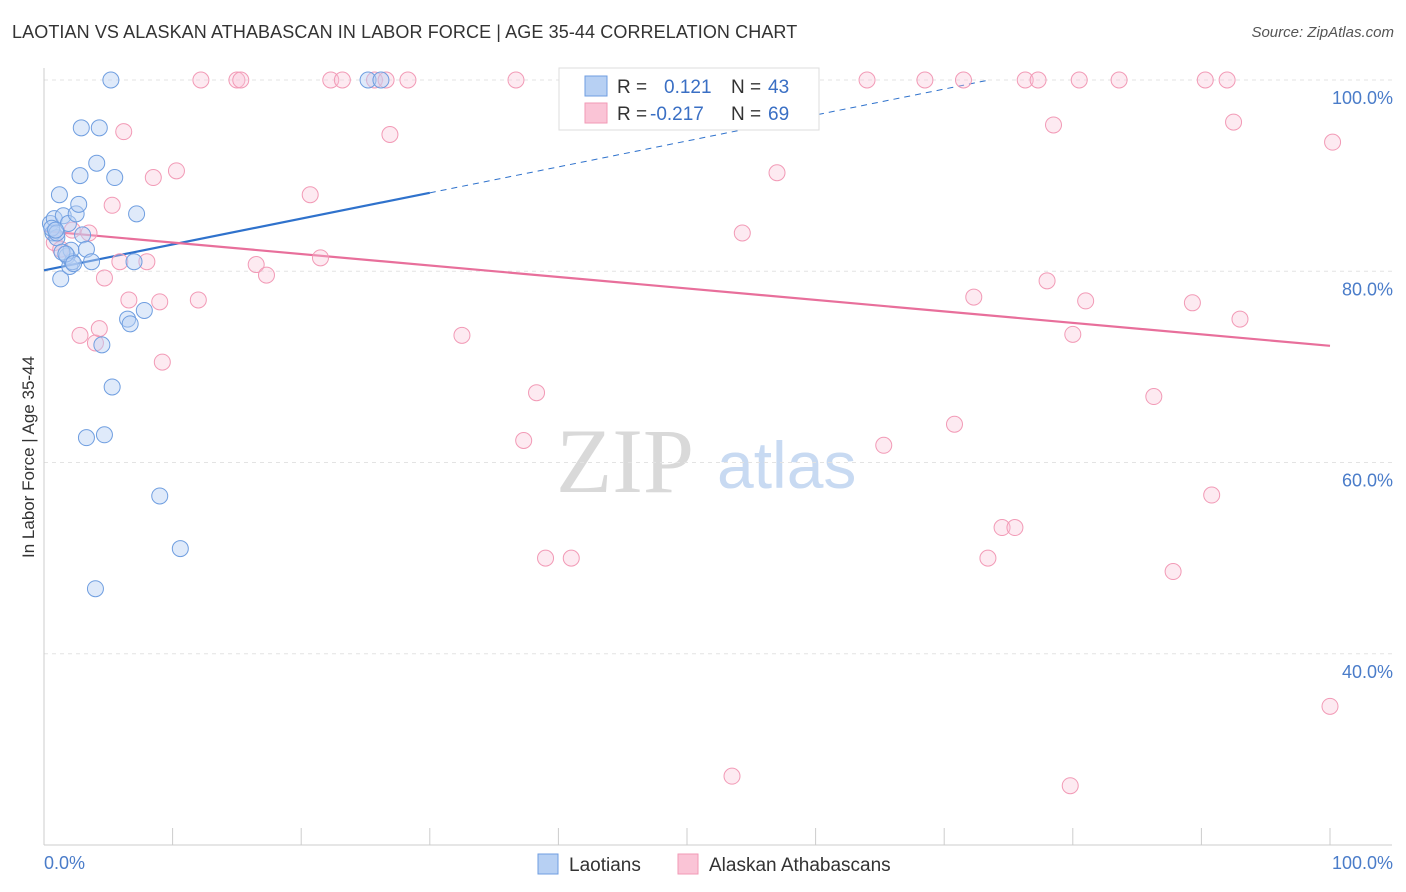  What do you see at coordinates (1367, 672) in the screenshot?
I see `y-tick-label: 40.0%` at bounding box center [1367, 672].